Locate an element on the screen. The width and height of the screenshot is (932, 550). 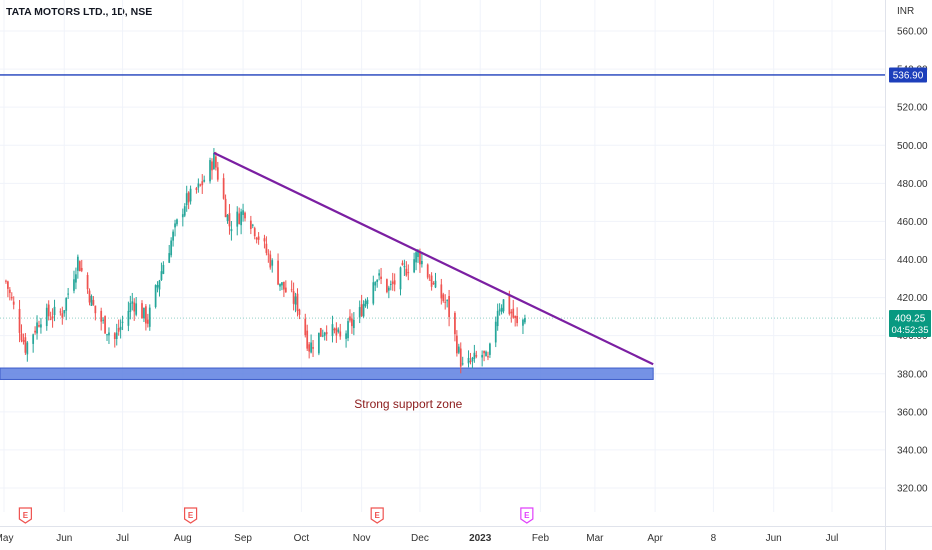
support-zone is located at coordinates (327, 373).